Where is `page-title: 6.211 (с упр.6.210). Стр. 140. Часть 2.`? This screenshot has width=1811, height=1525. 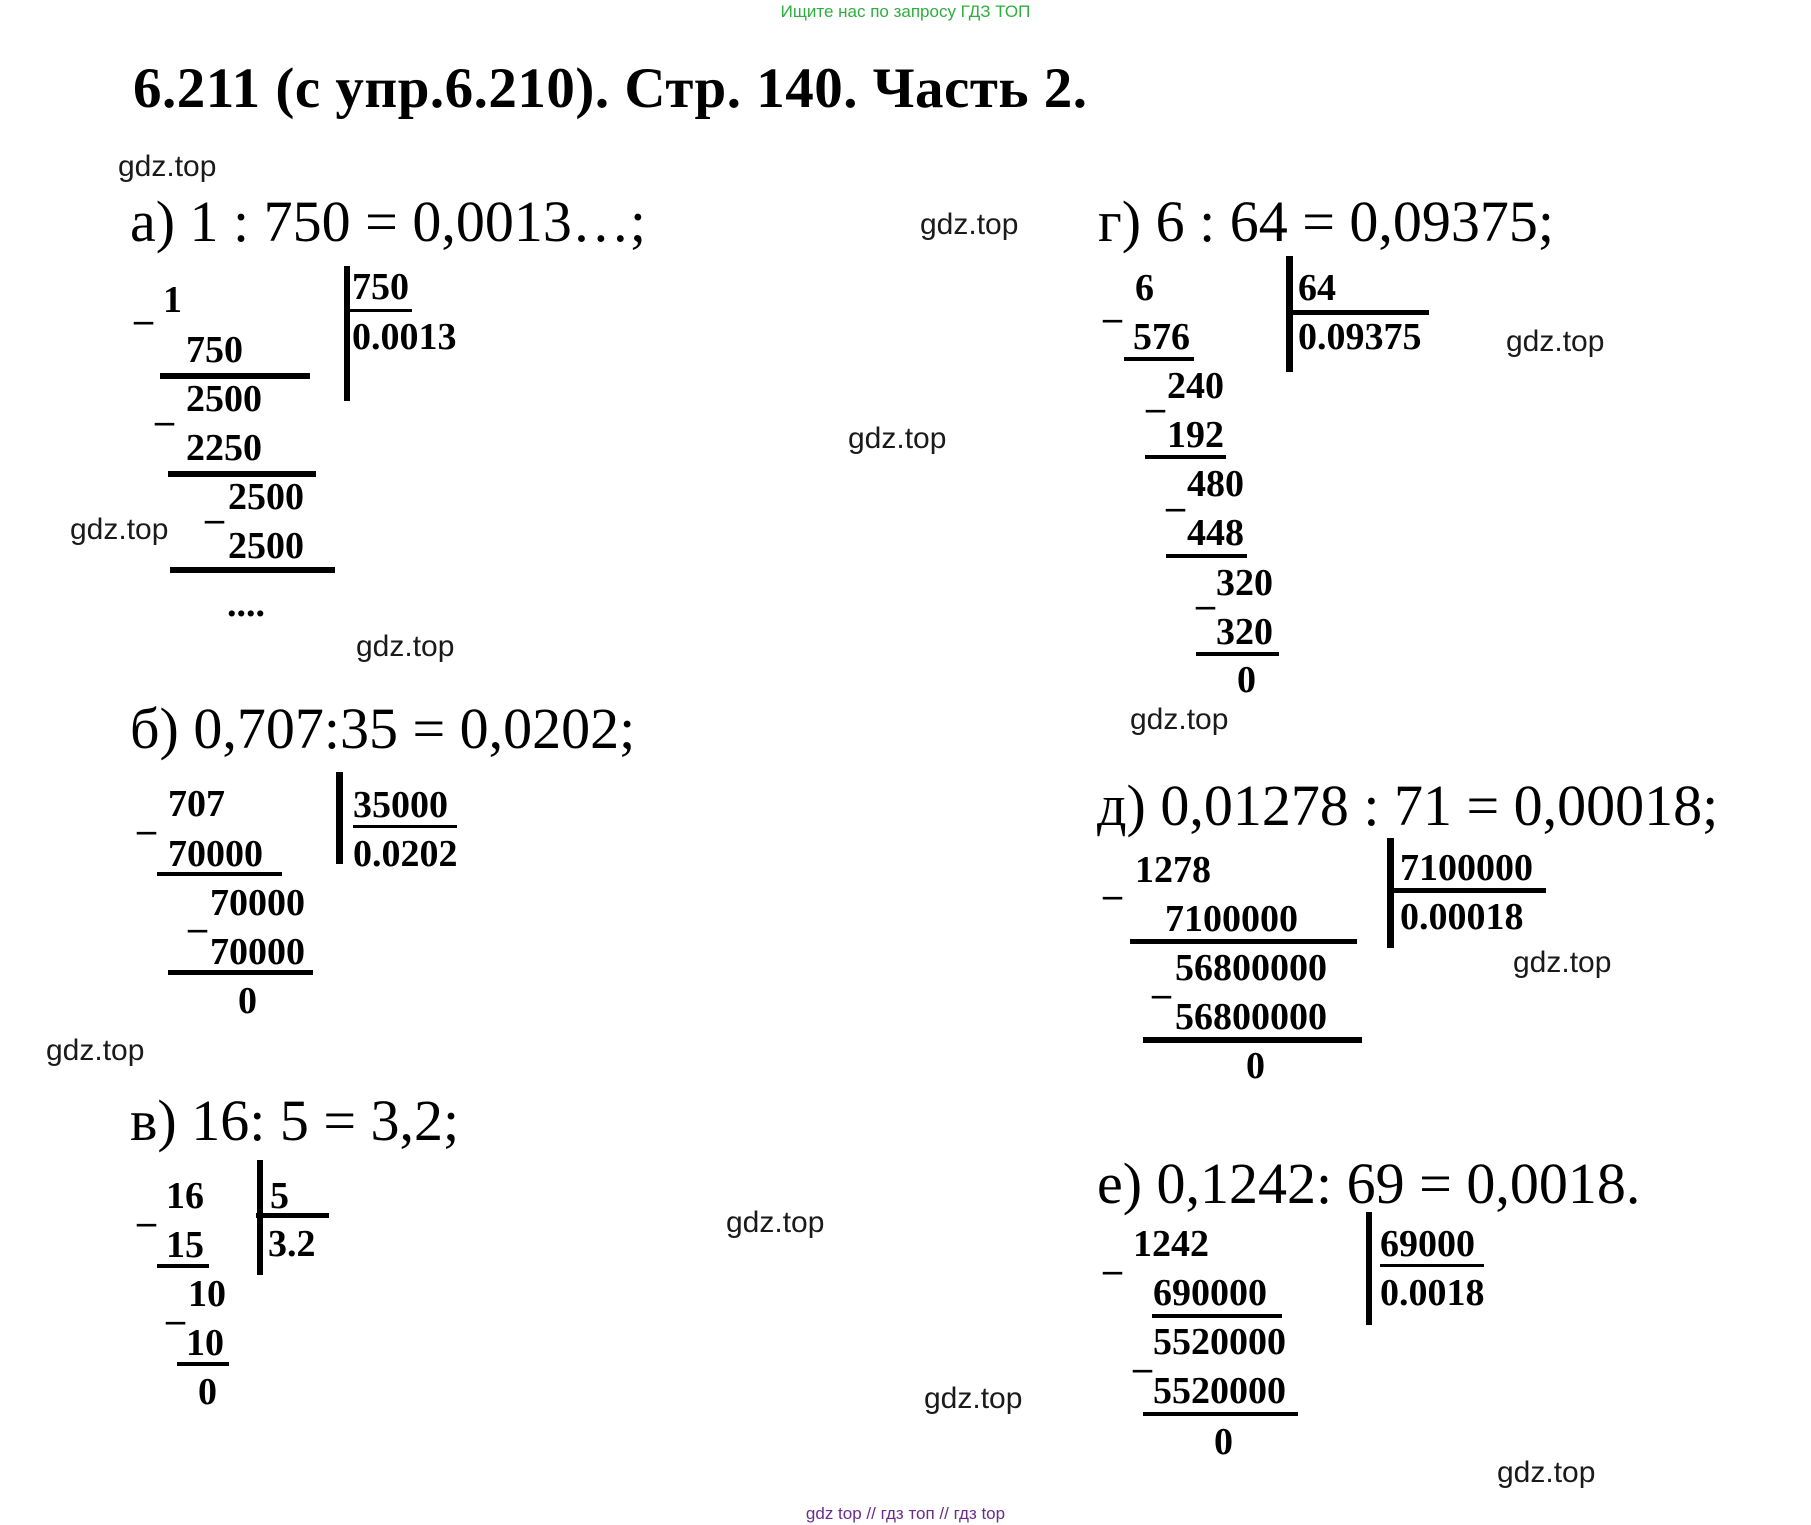 page-title: 6.211 (с упр.6.210). Стр. 140. Часть 2. is located at coordinates (610, 88).